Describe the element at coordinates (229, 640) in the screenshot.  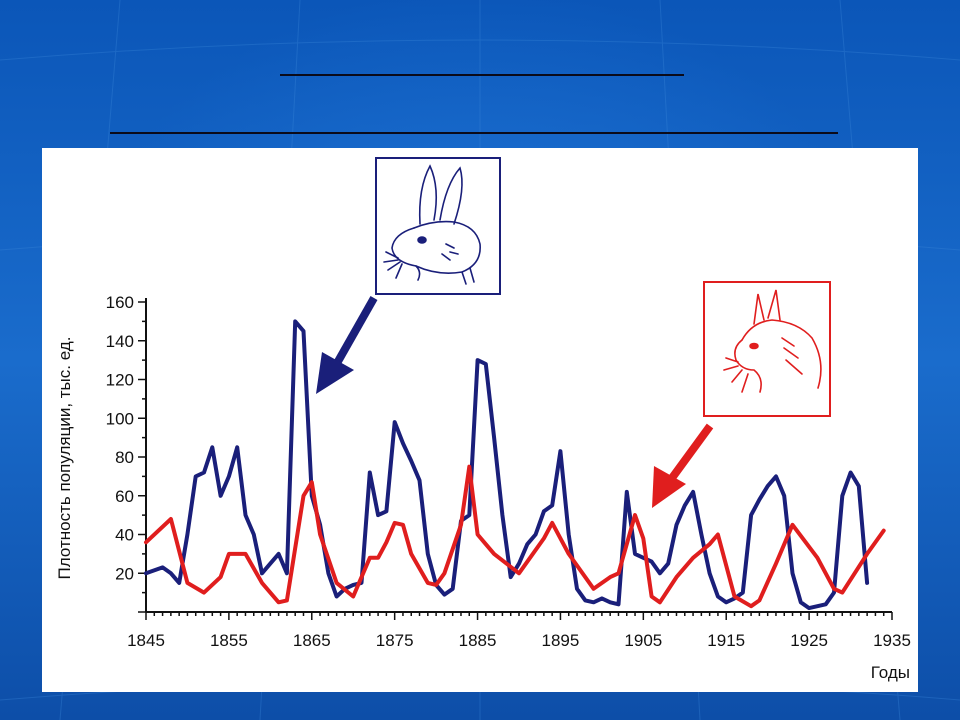
I see `x-tick-label: 1855` at that location.